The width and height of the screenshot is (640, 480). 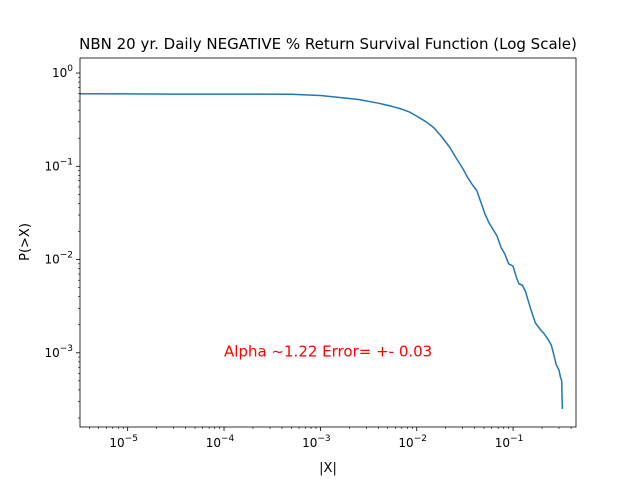 What do you see at coordinates (509, 442) in the screenshot?
I see `x-tick-label: 10⁻¹` at bounding box center [509, 442].